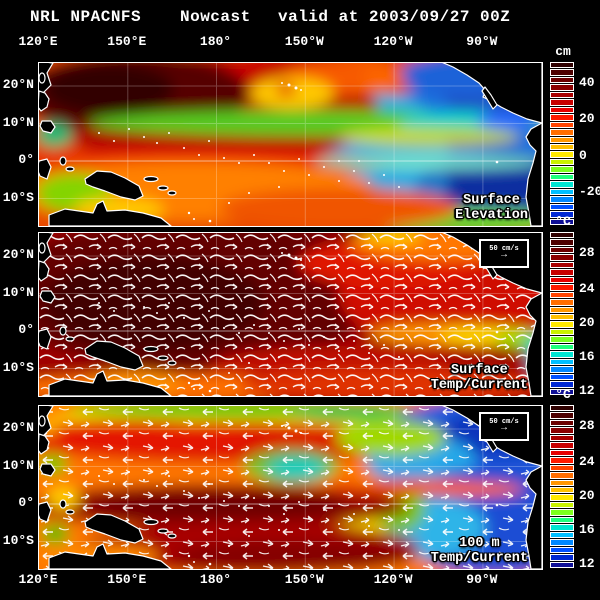 The height and width of the screenshot is (600, 600). I want to click on lon-tick-label-top: 180°, so click(215, 41).